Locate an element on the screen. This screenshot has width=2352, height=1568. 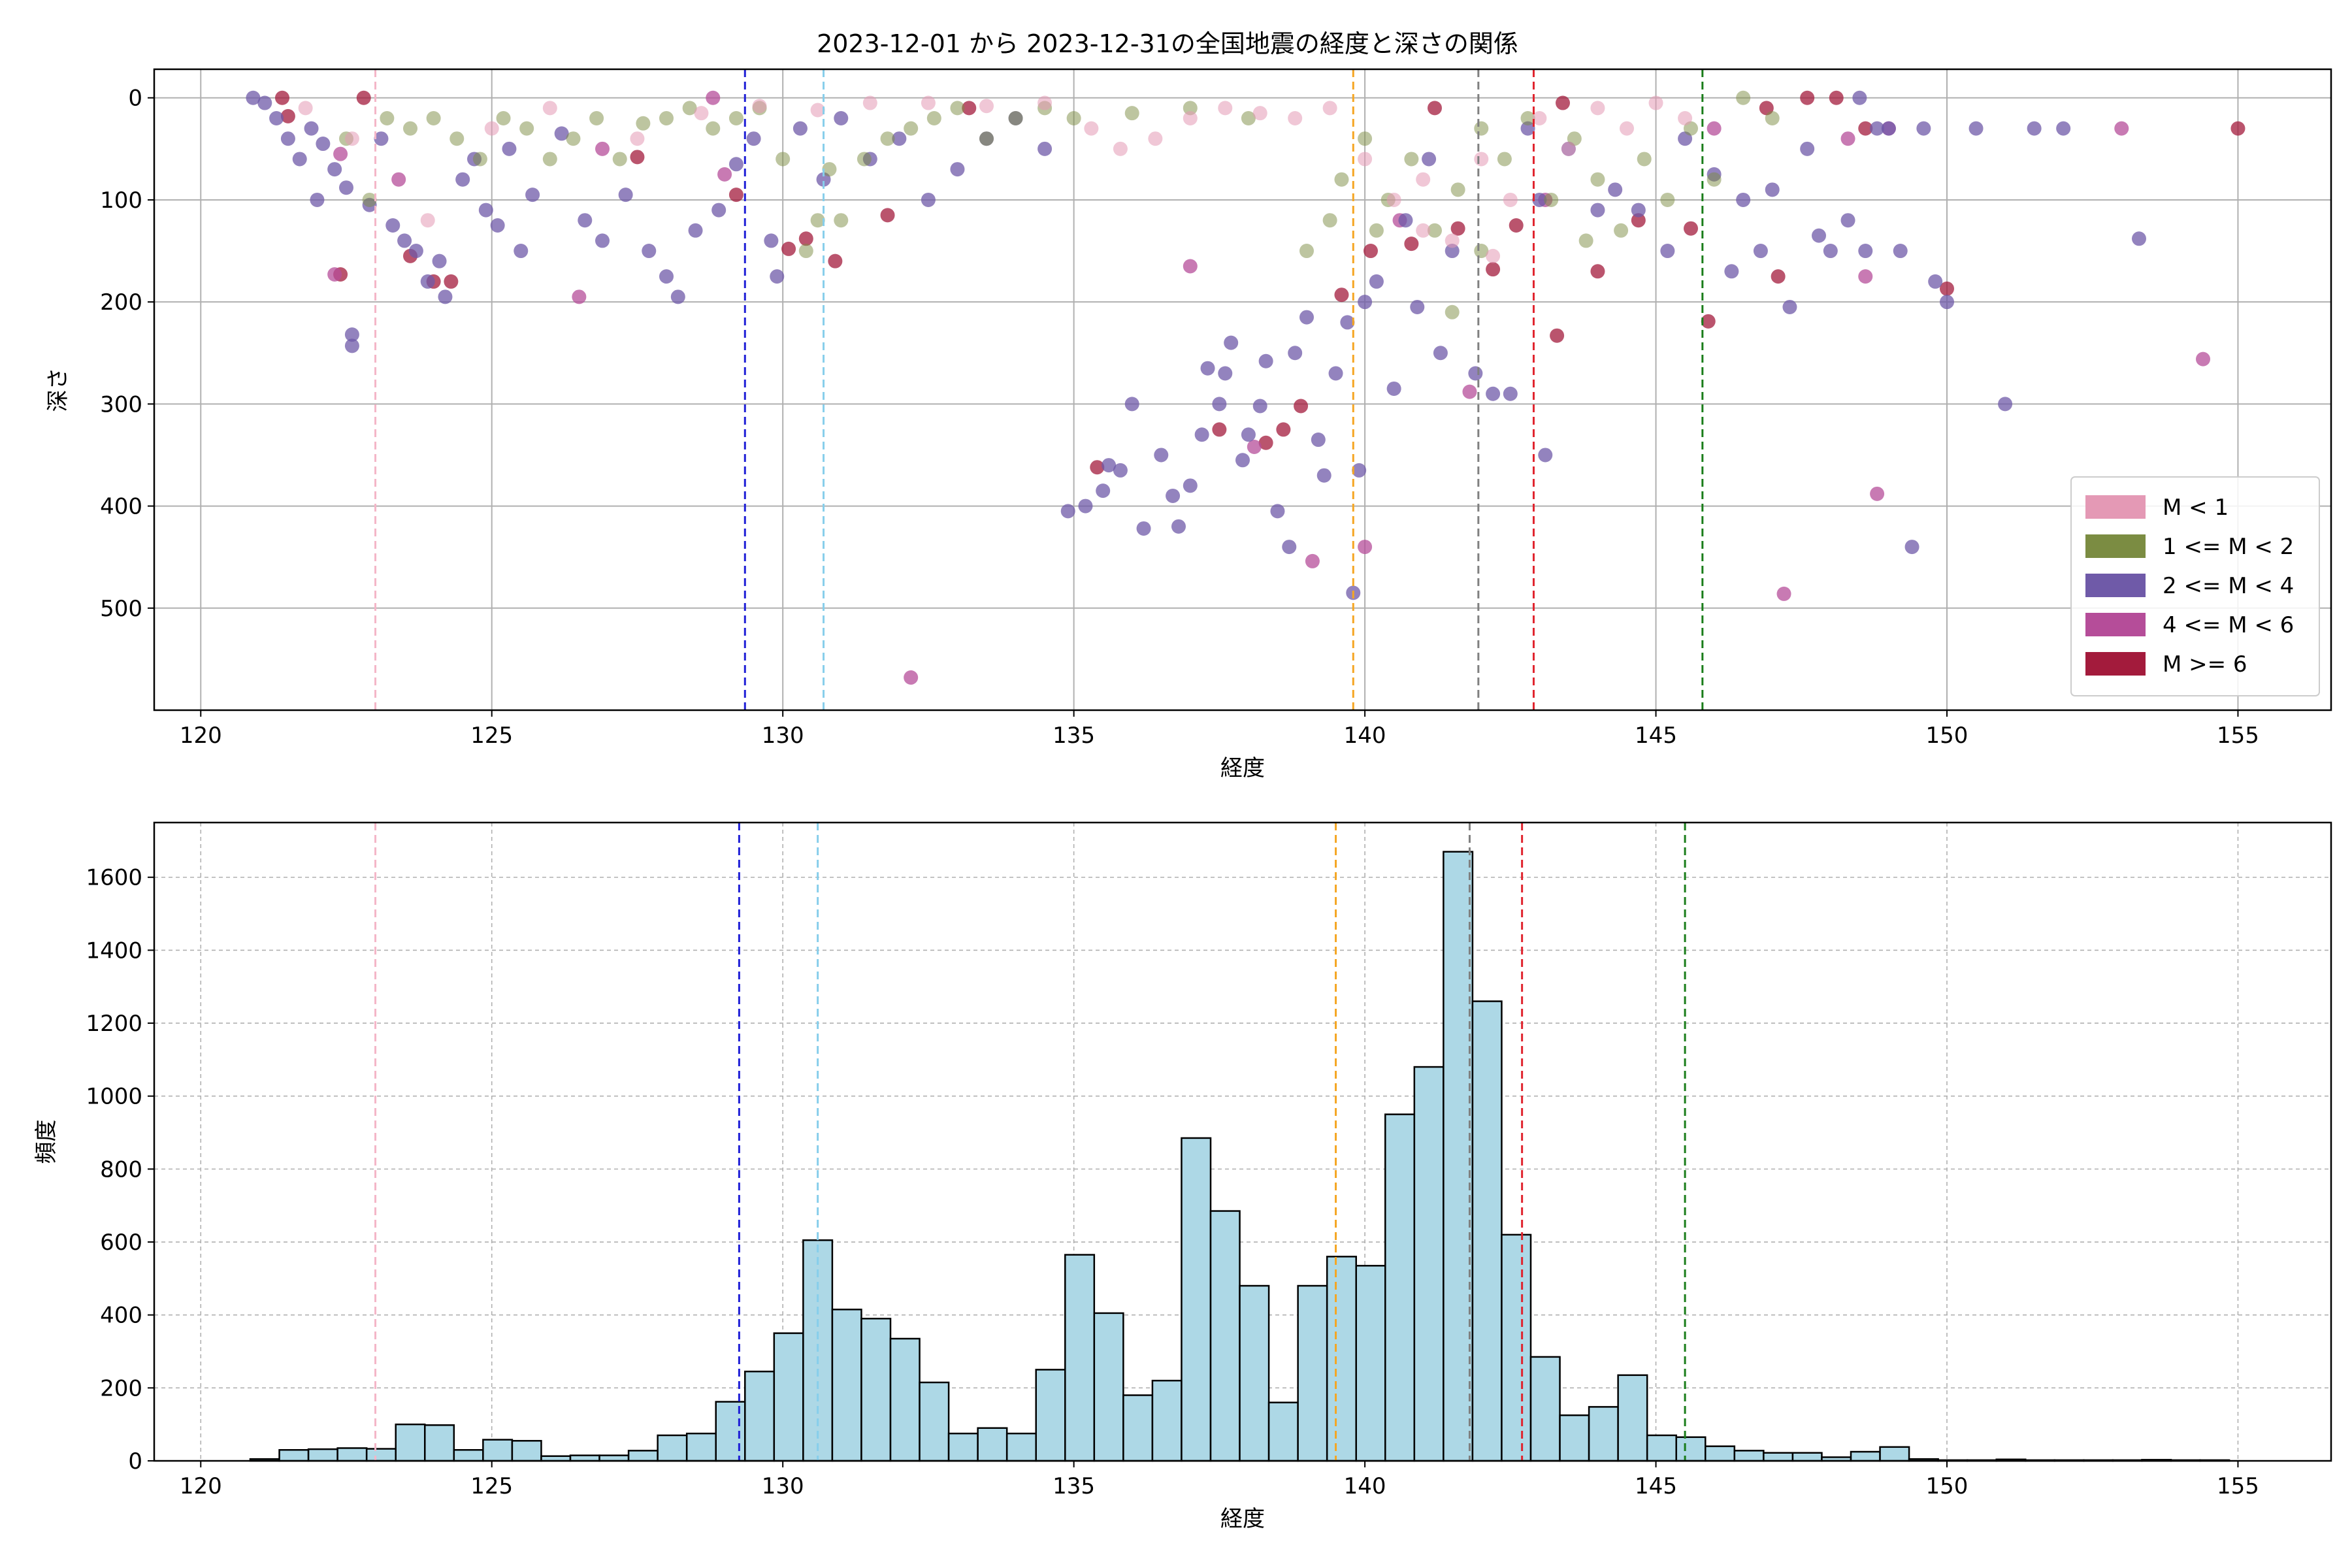
y-tick-label: 1600 is located at coordinates (114, 878).